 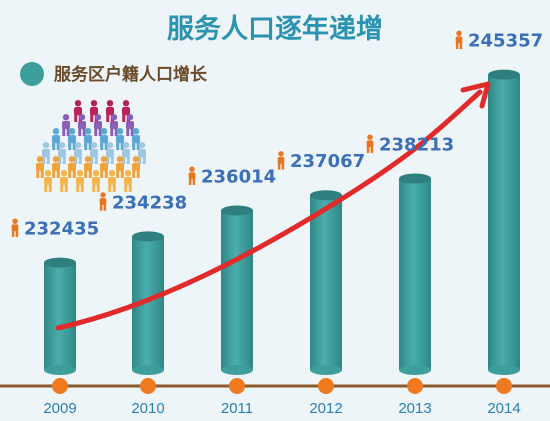 I want to click on data-label: 234238, so click(x=143, y=202).